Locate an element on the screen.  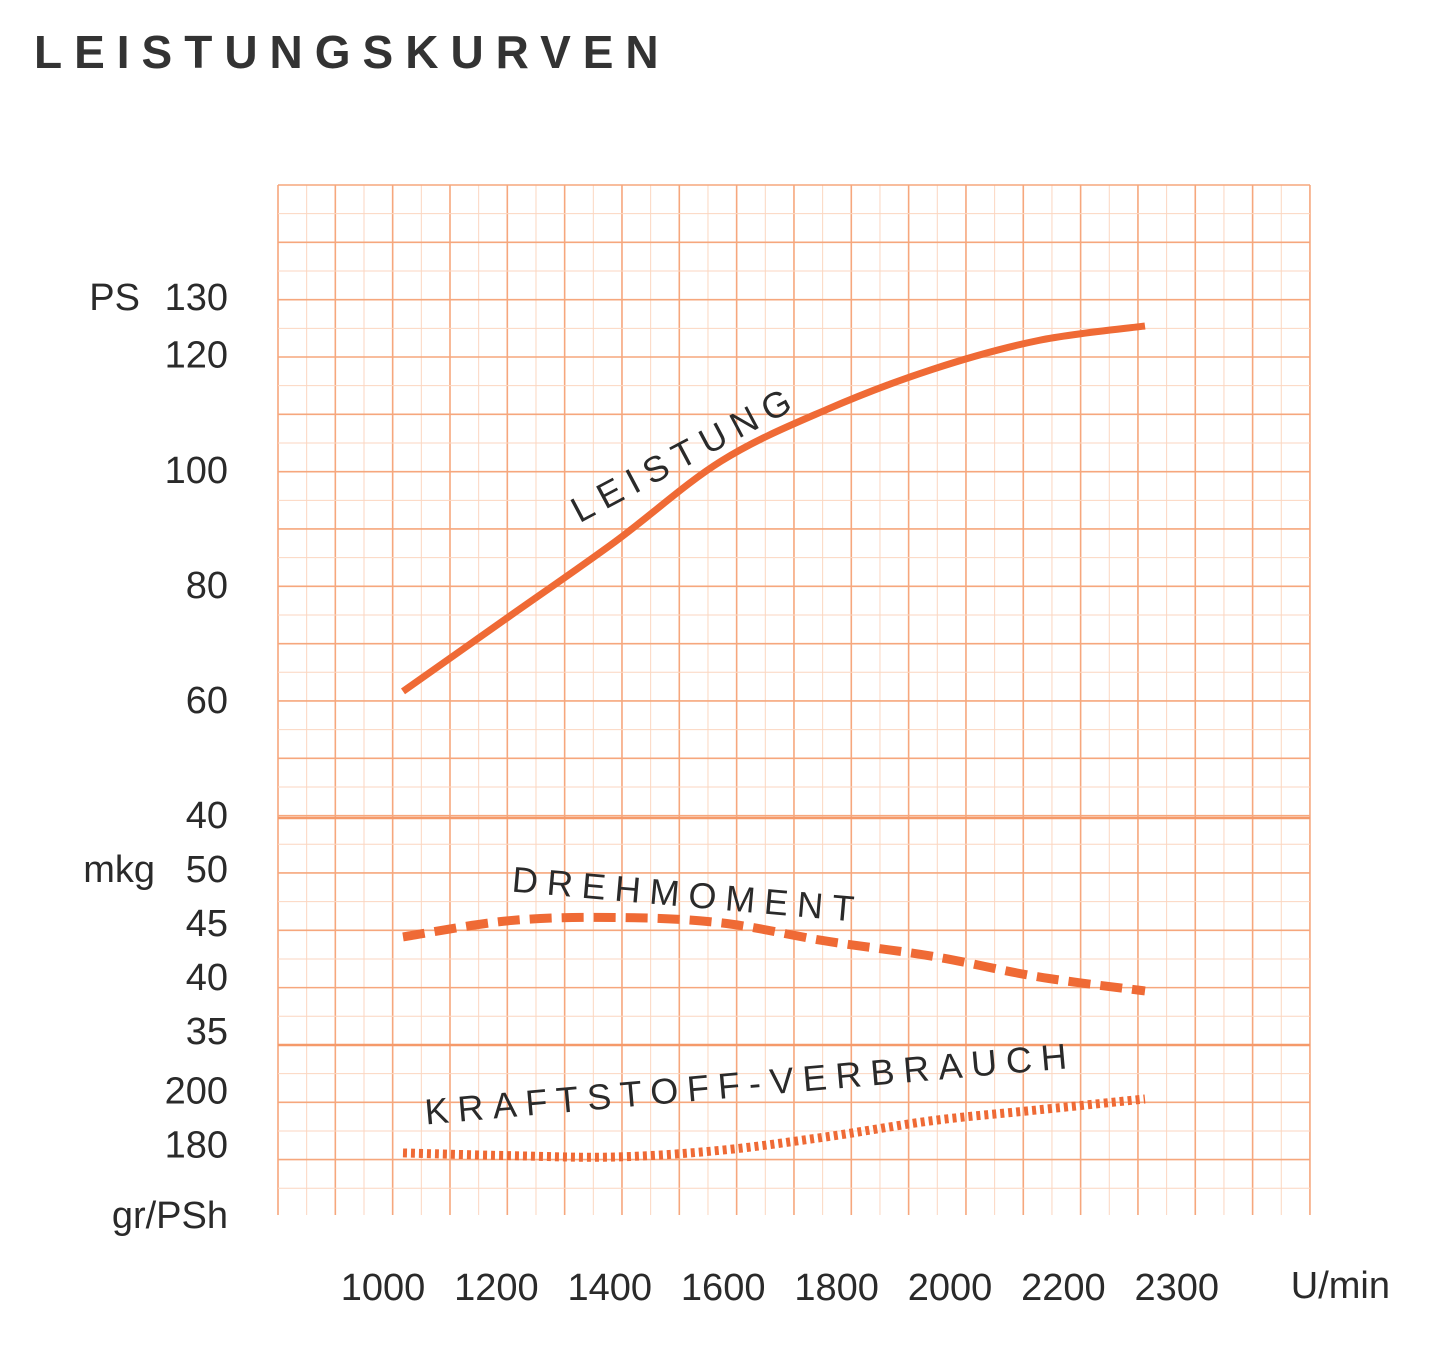
x-tick-label: 2300 is located at coordinates (1177, 1288).